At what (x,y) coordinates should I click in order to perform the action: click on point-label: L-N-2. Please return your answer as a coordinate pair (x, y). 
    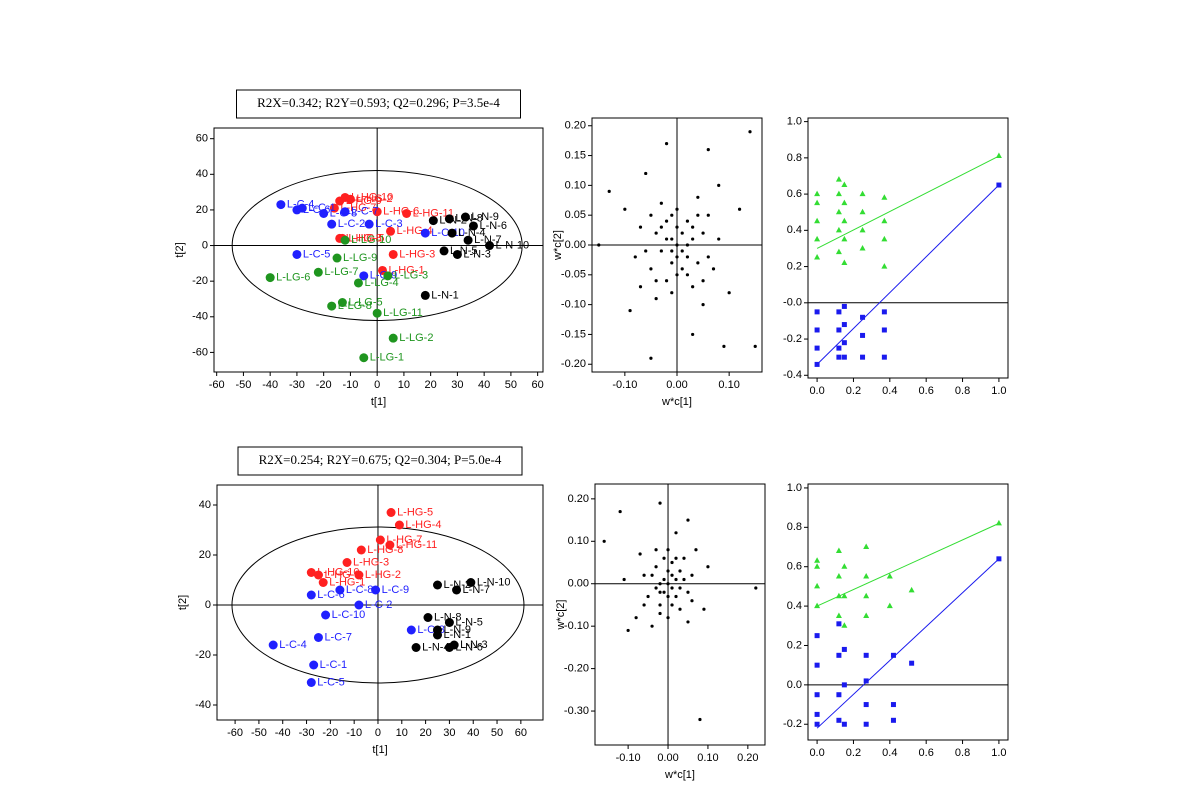
    Looking at the image, I should click on (458, 585).